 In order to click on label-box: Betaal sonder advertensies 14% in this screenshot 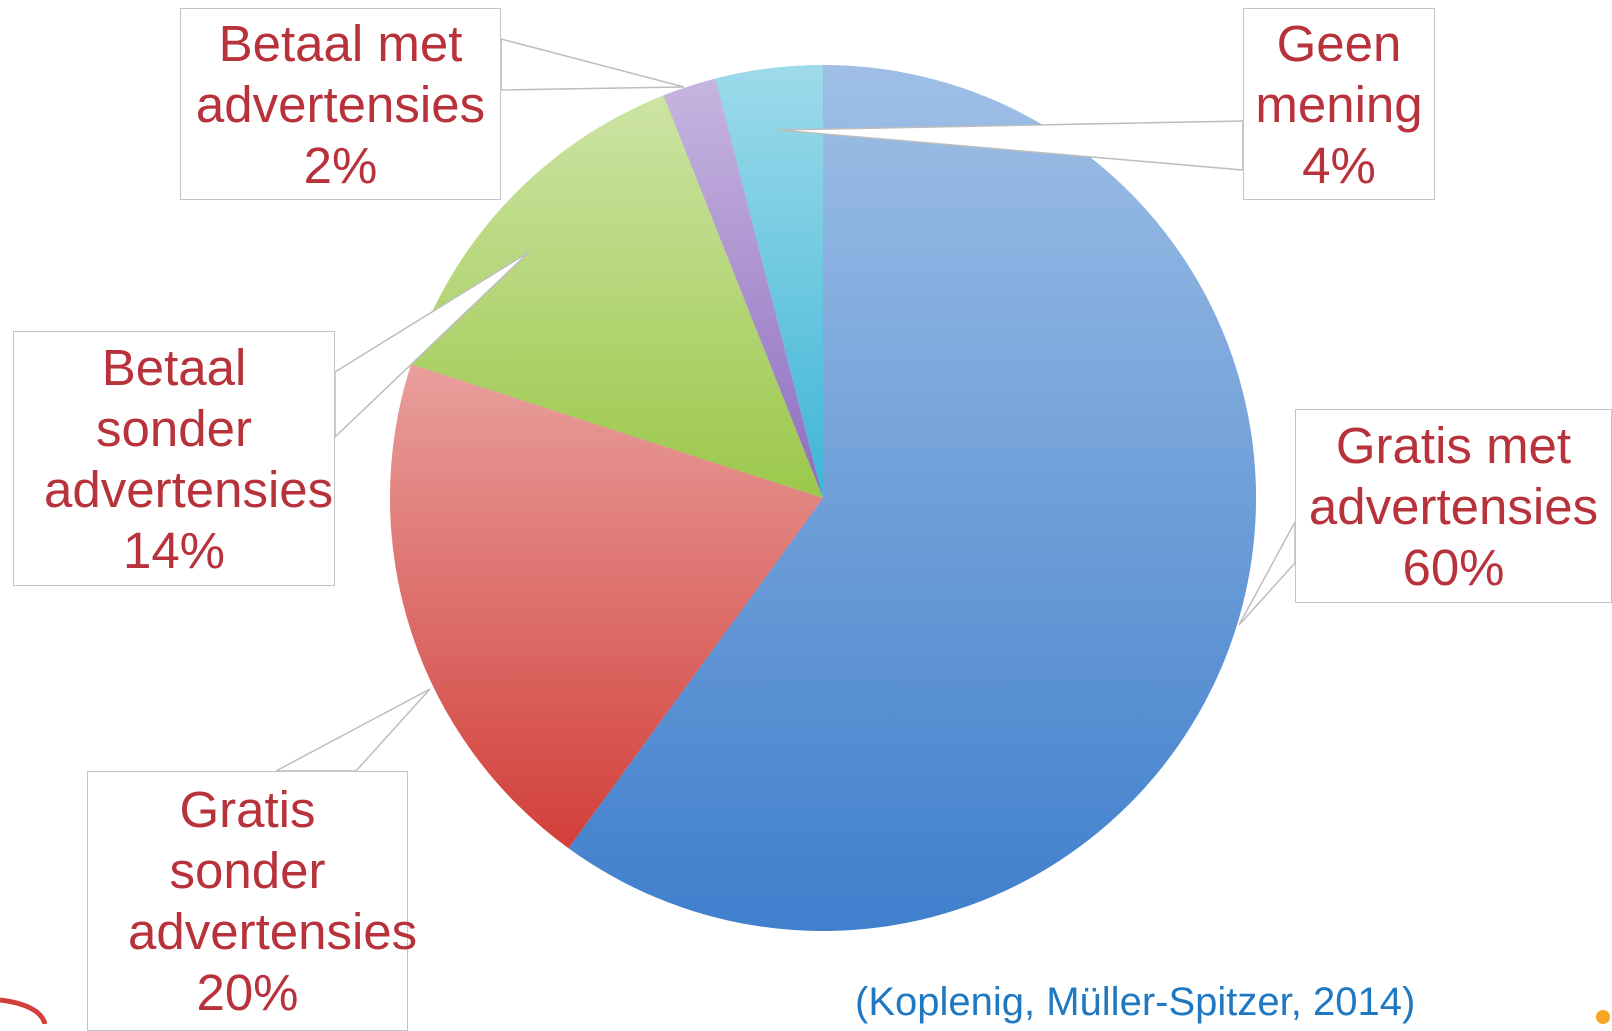, I will do `click(174, 458)`.